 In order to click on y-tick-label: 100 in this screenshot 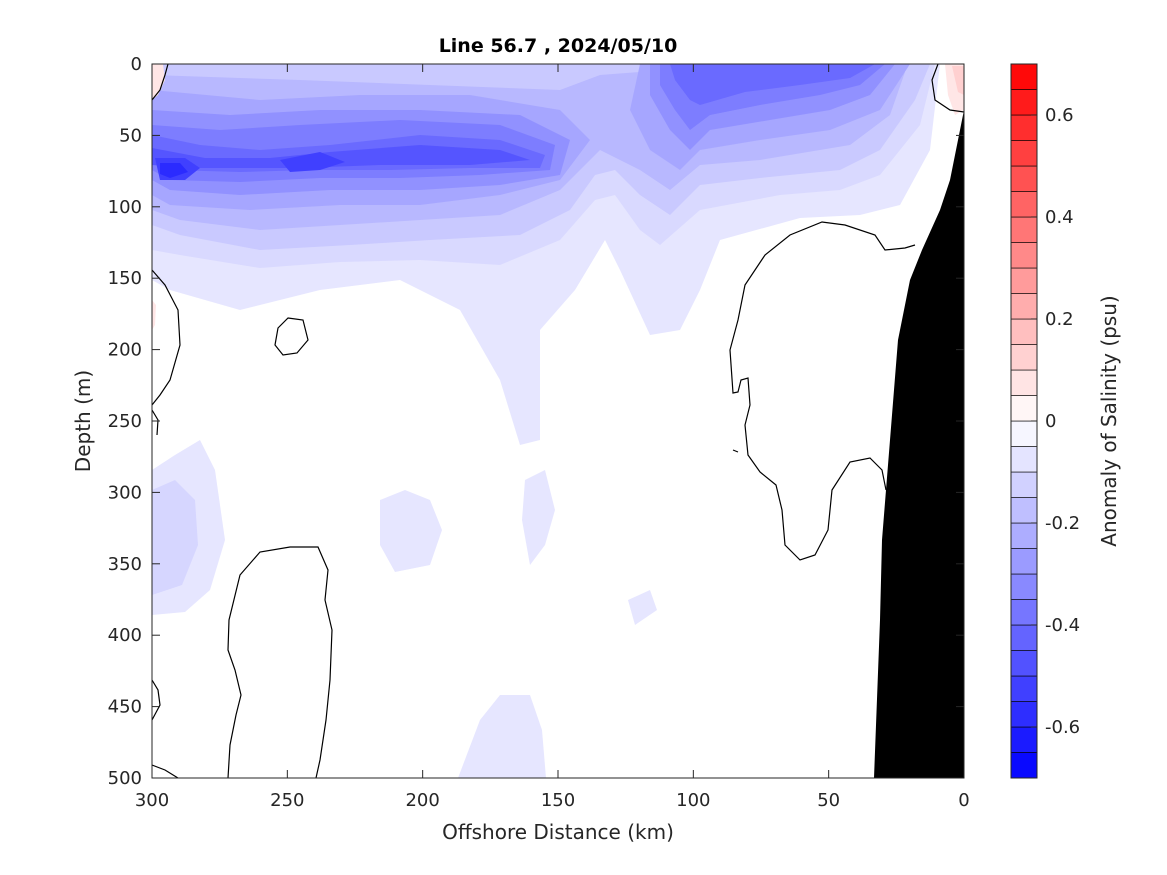, I will do `click(125, 207)`.